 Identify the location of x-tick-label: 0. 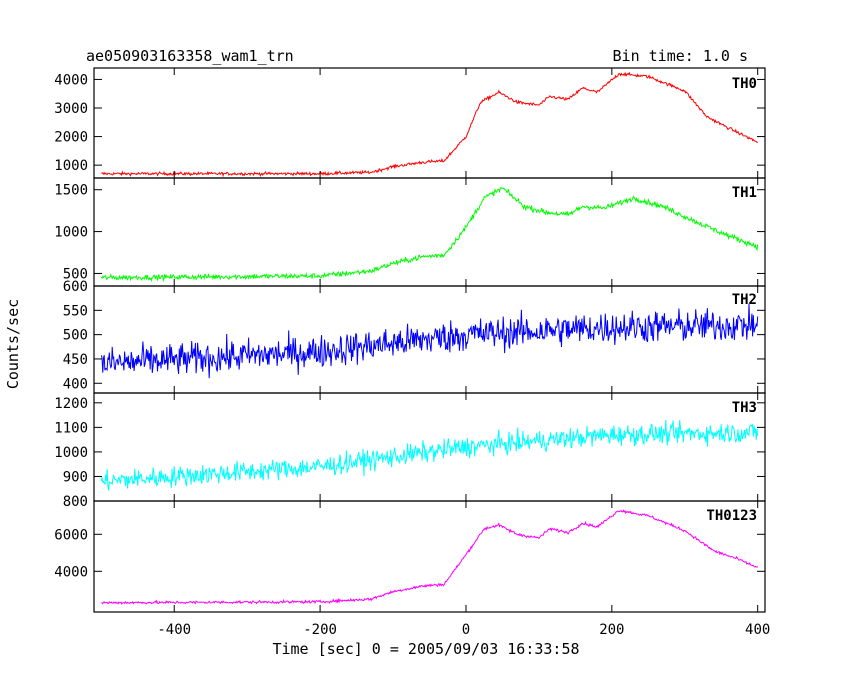
(466, 630).